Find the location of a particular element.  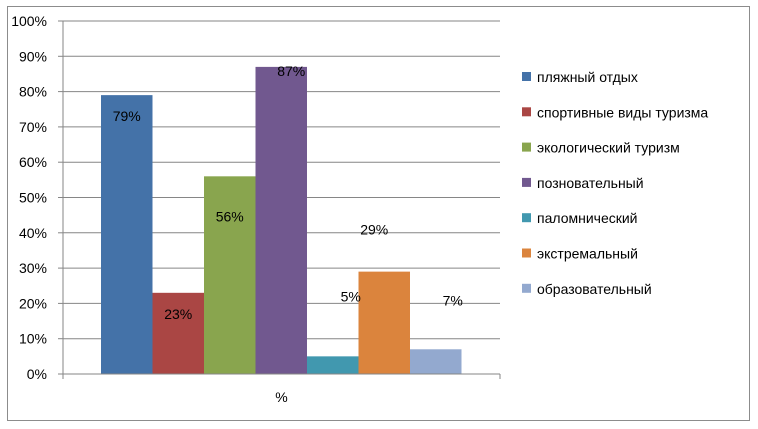

y-tick-label: 40% is located at coordinates (33, 233).